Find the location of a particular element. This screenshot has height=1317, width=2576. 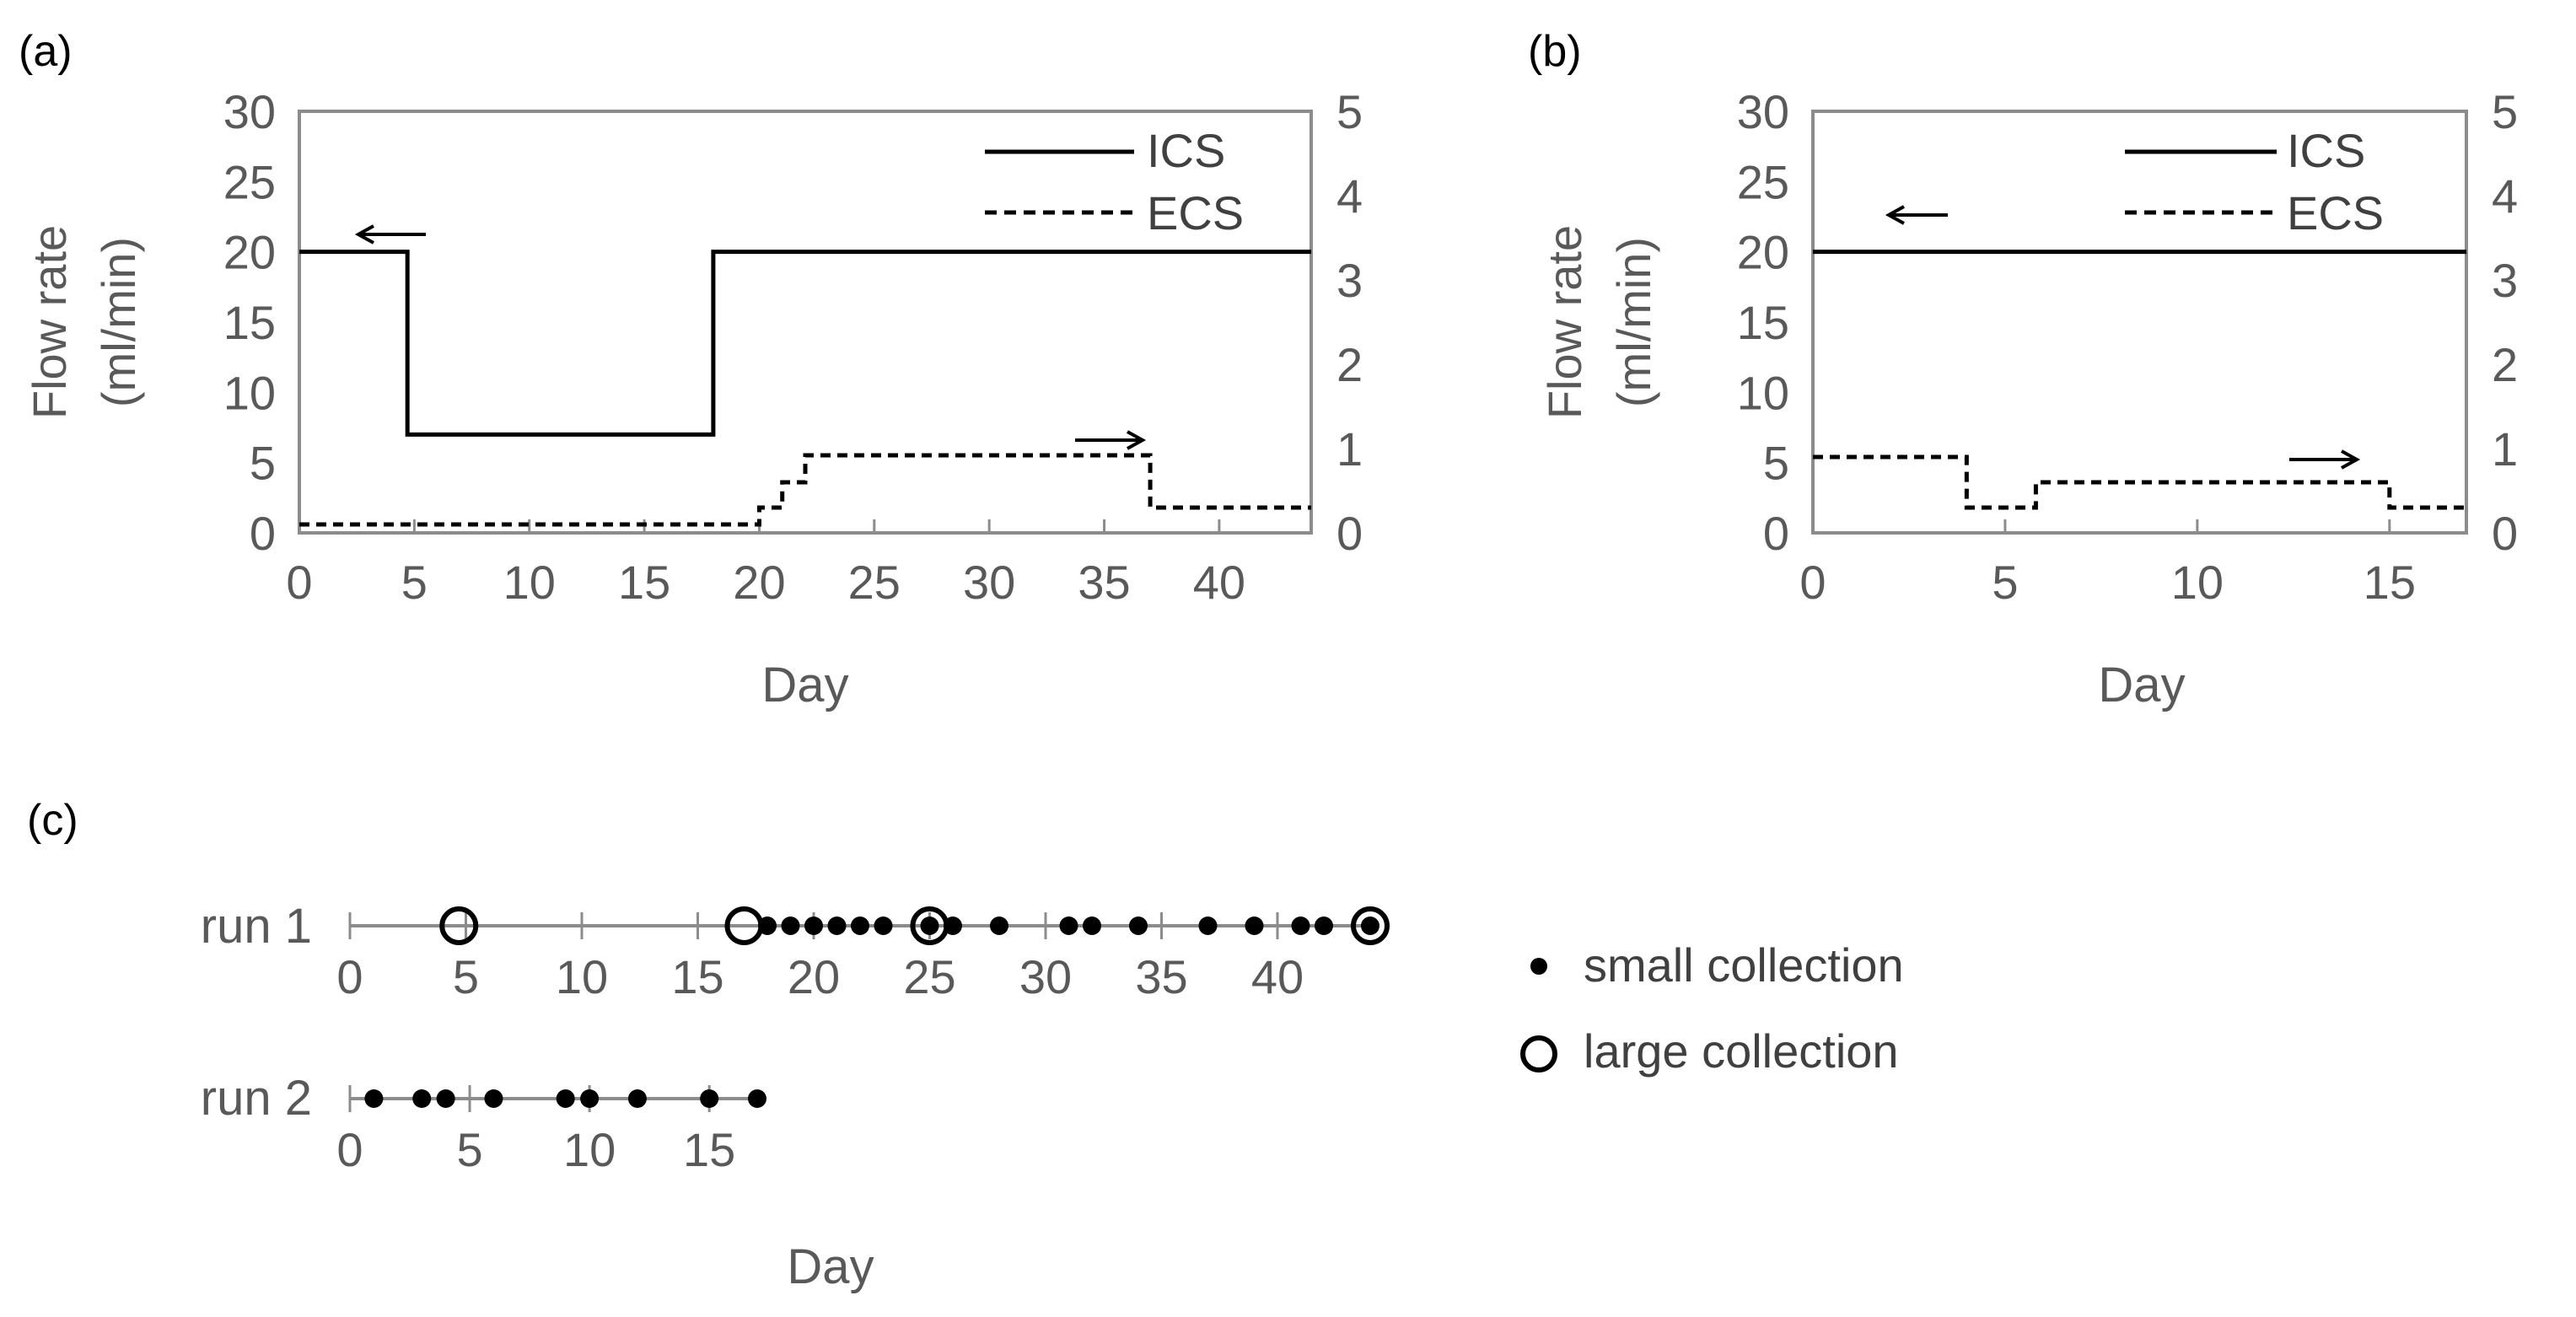

panel-b-xtick-label: 15 is located at coordinates (2390, 582).